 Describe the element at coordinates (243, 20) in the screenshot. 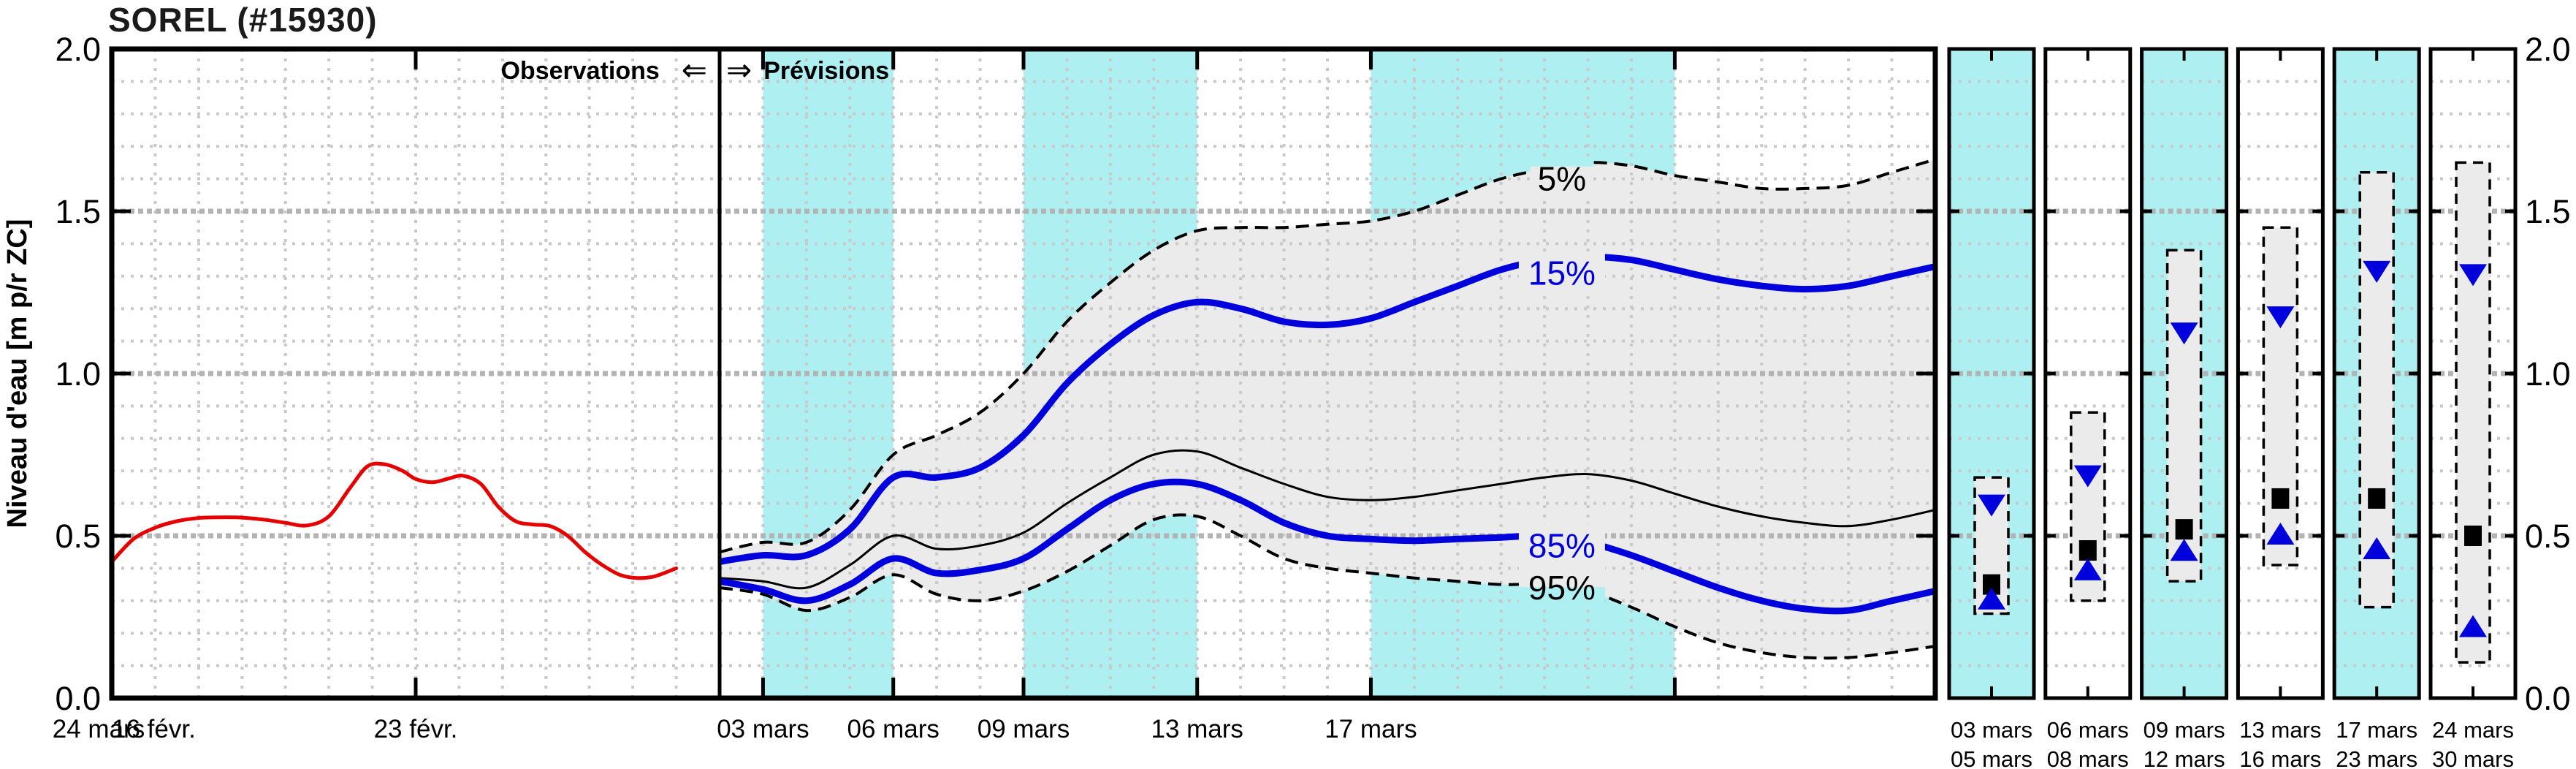

I see `page-title: SOREL (#15930)` at that location.